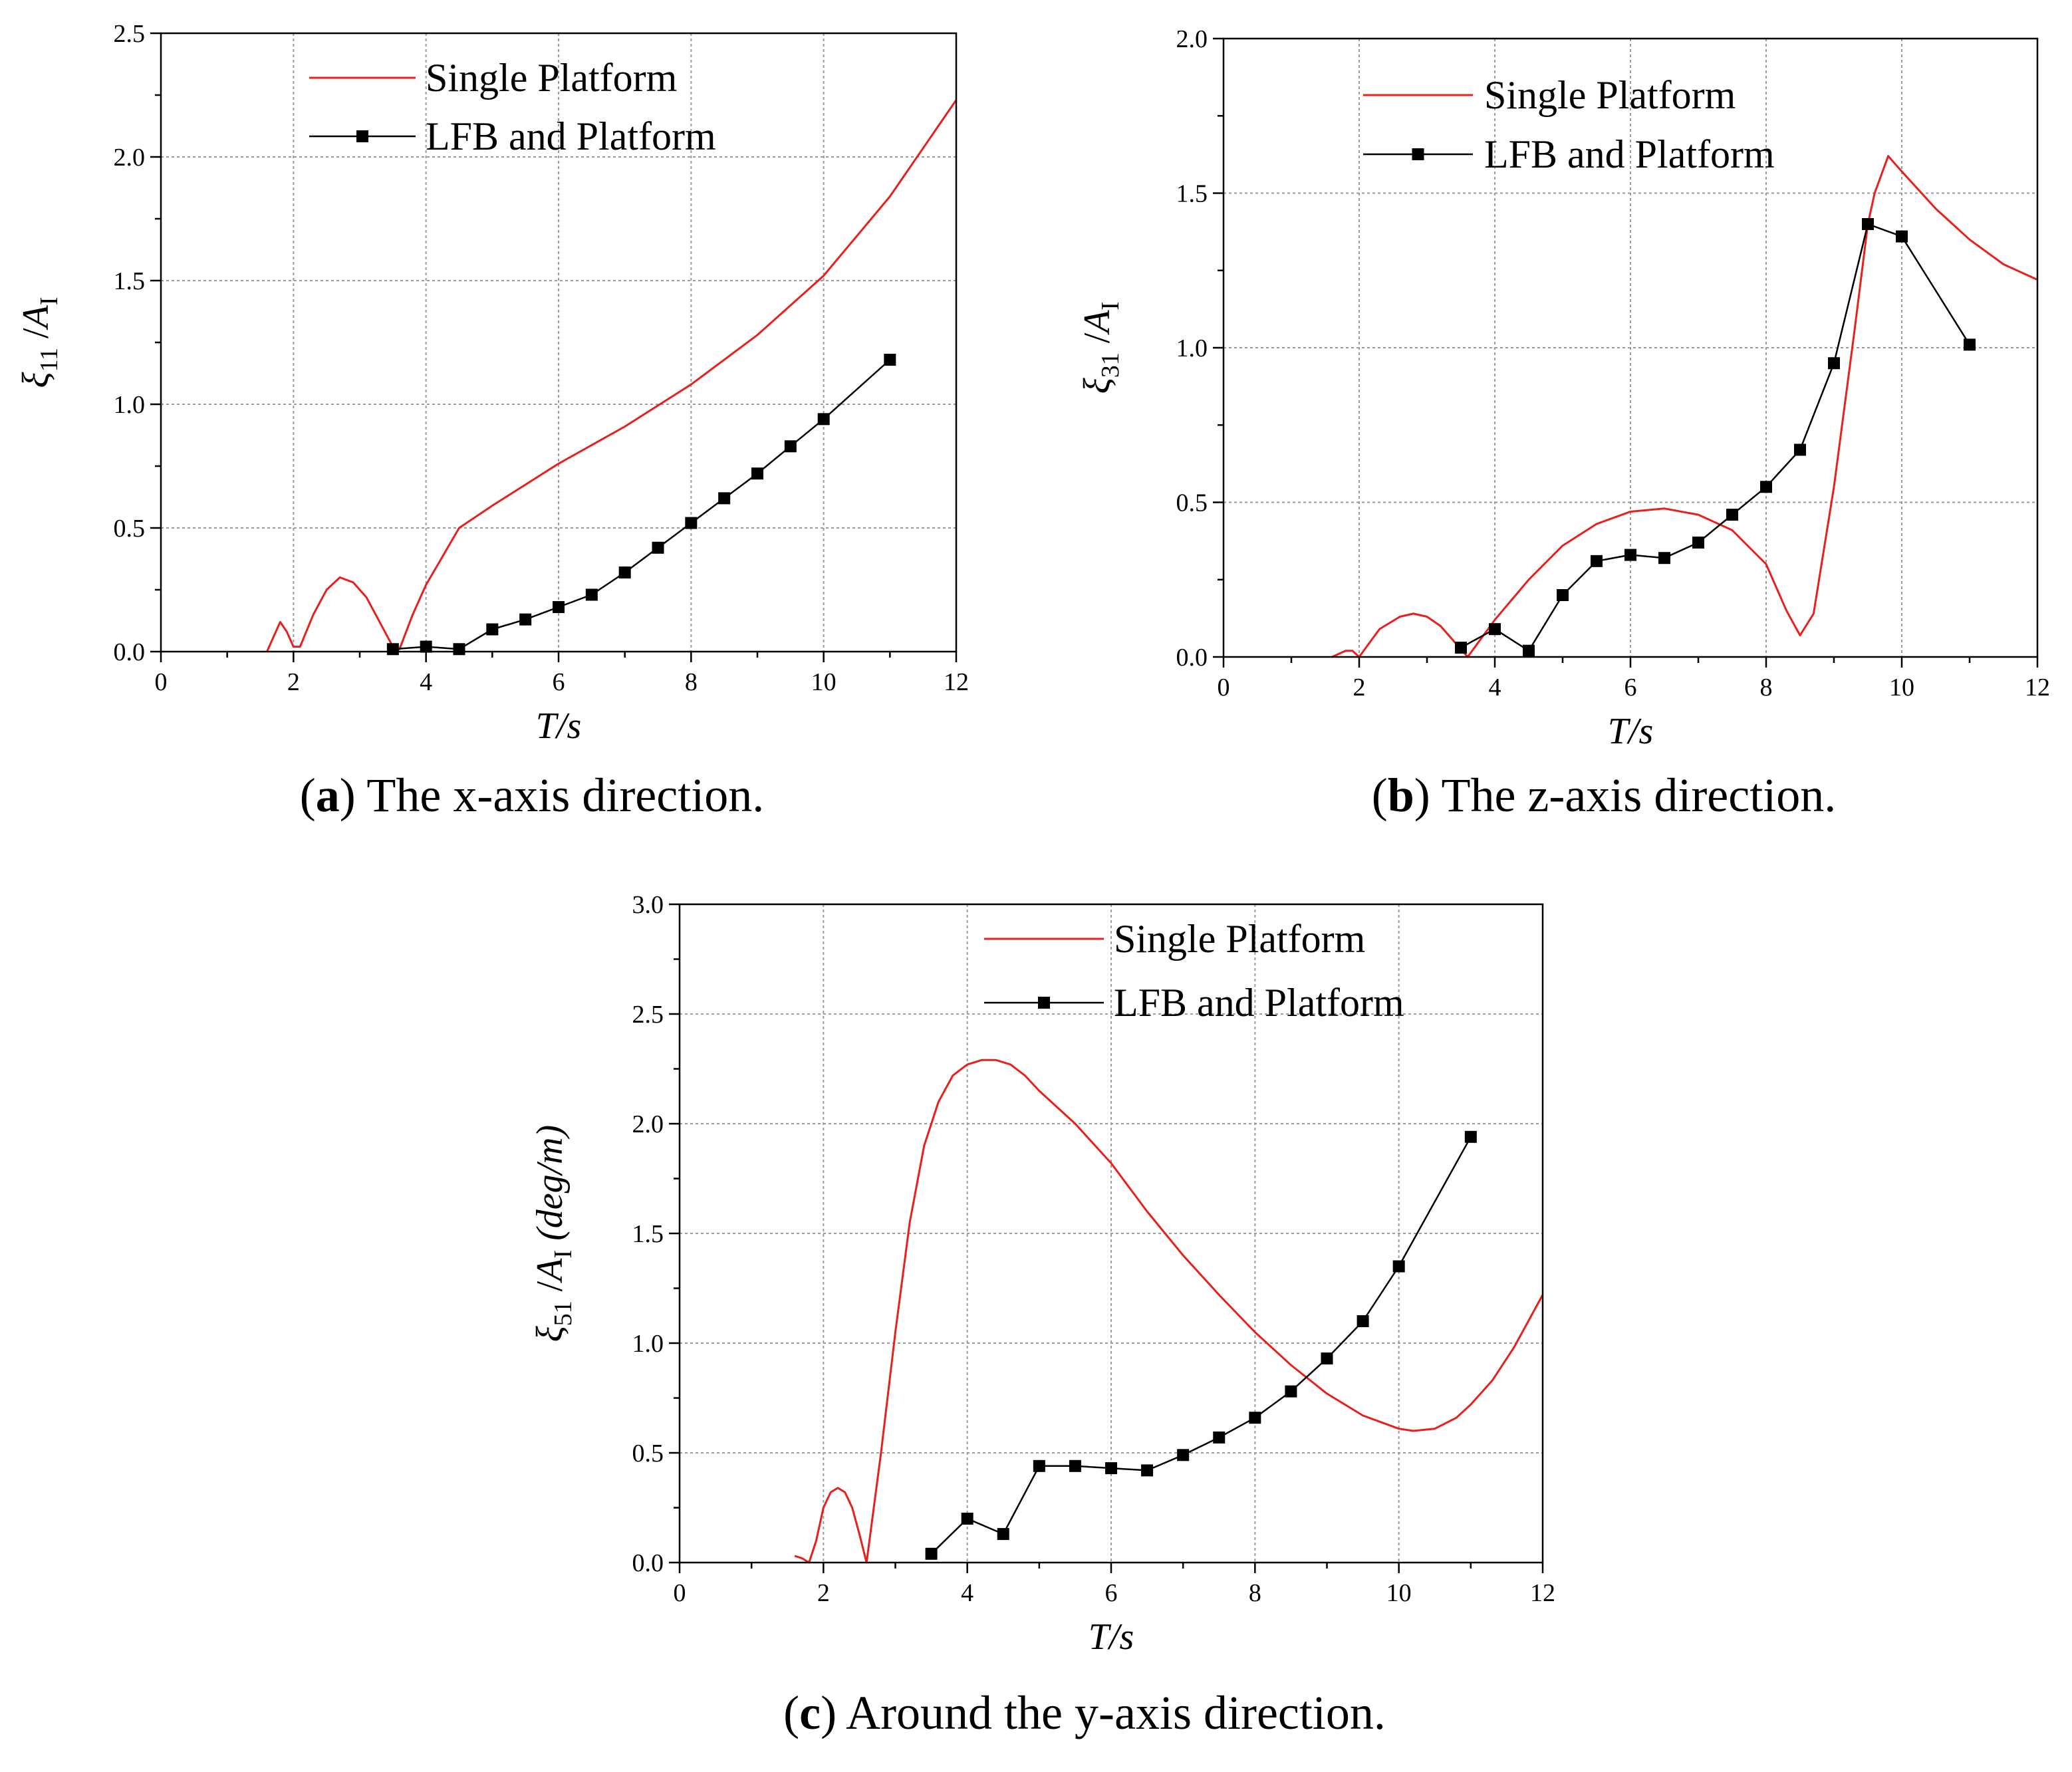  Describe the element at coordinates (532, 795) in the screenshot. I see `caption-a: (a) The x-axis direction.` at that location.